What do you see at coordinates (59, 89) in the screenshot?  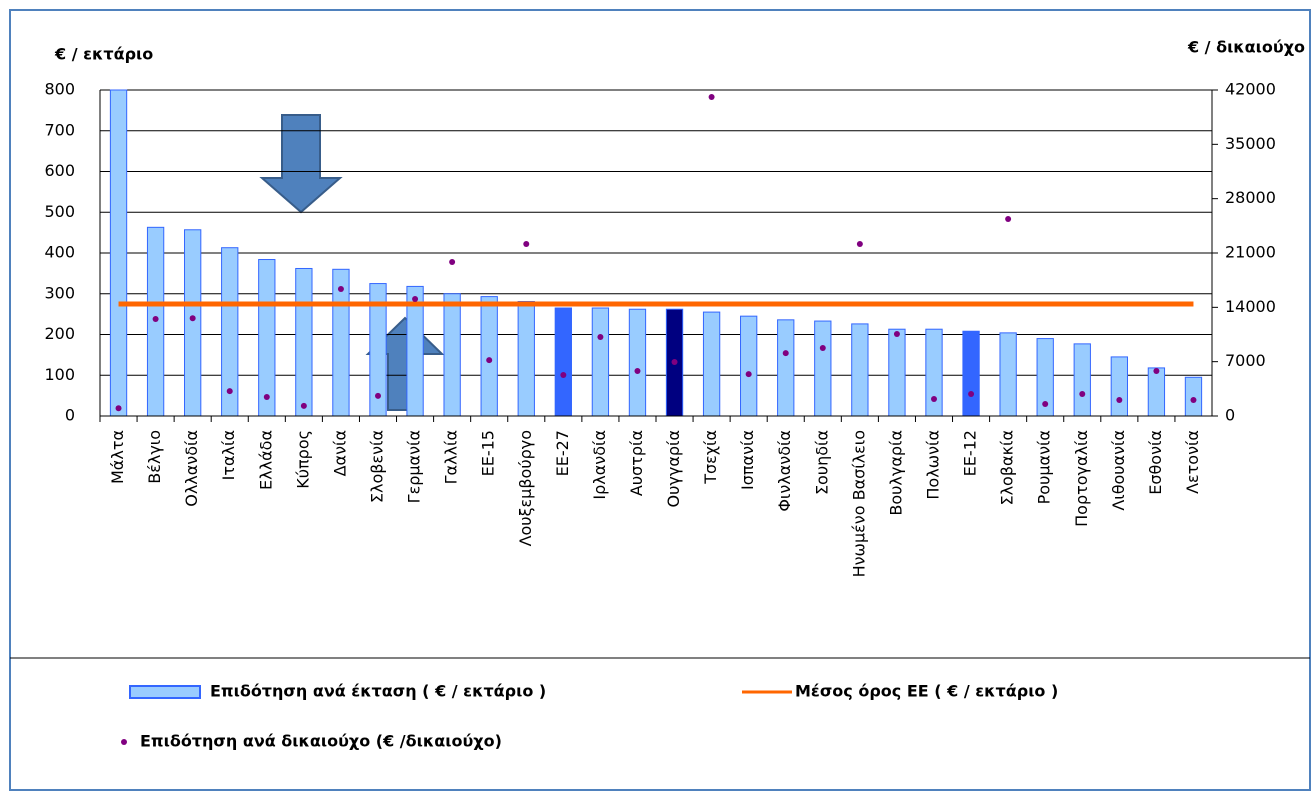 I see `y-tick-label: 800` at bounding box center [59, 89].